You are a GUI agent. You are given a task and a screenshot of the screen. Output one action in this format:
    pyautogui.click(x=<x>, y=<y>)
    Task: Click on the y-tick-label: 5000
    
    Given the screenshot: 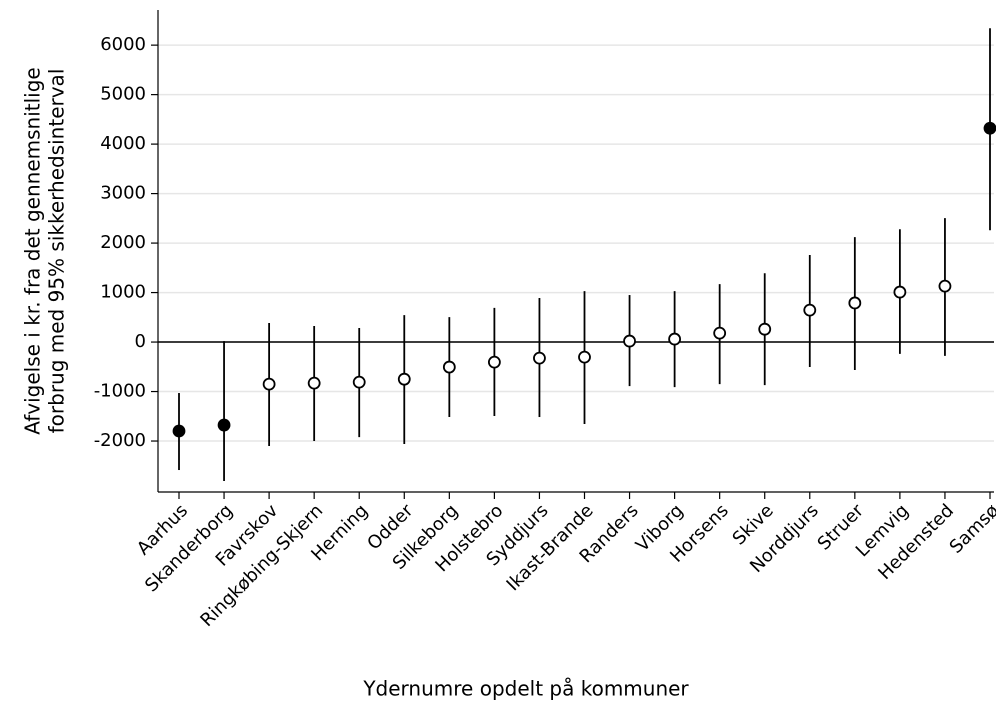 What is the action you would take?
    pyautogui.click(x=123, y=94)
    